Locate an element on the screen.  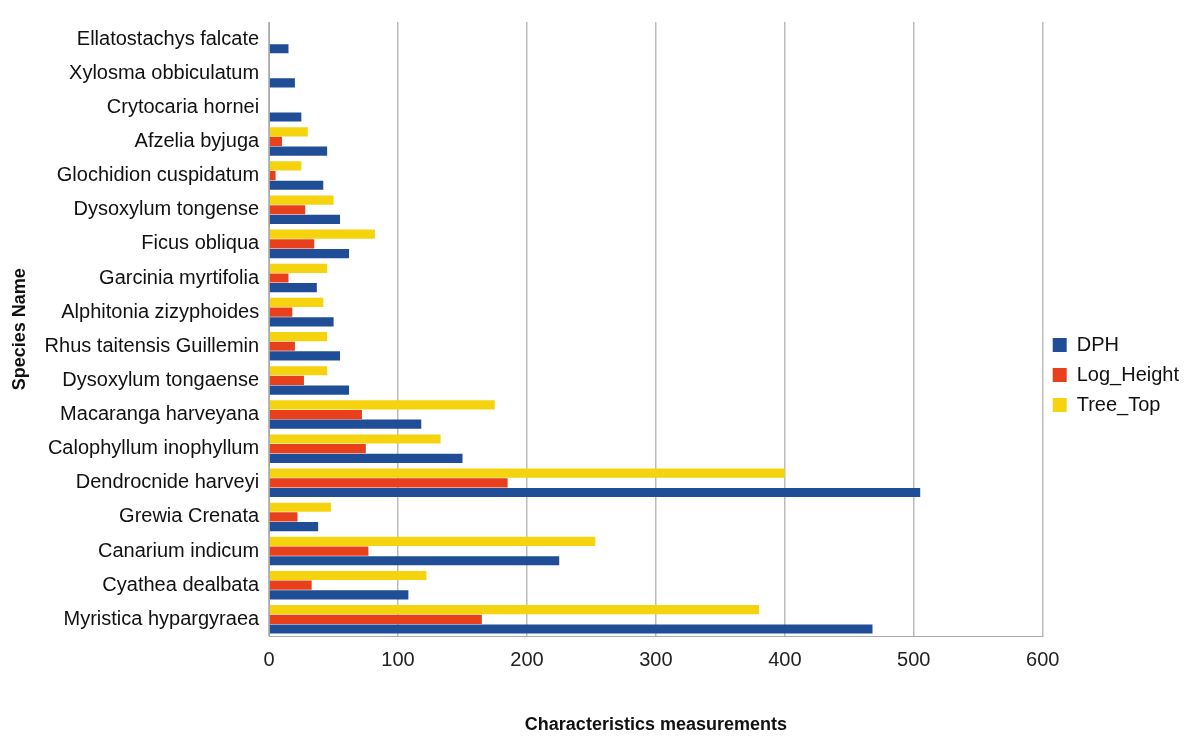
y-axis-title: Species Name is located at coordinates (18, 329).